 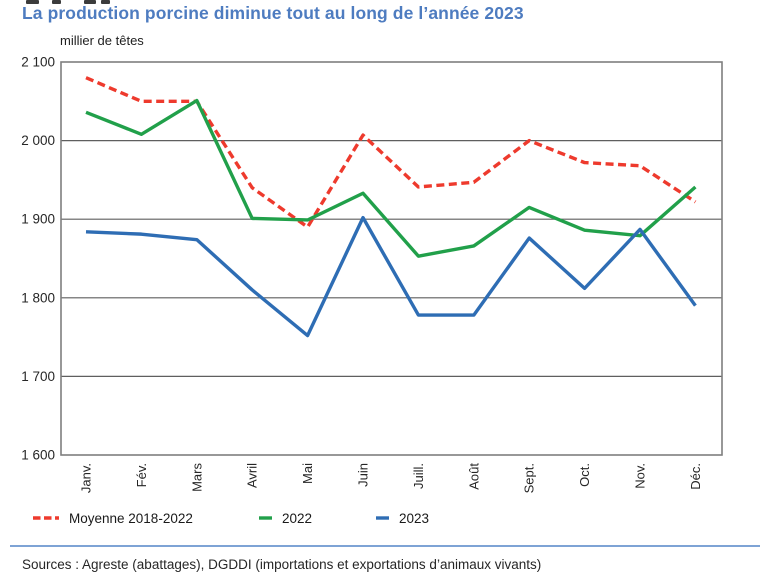 I want to click on legend-swatch-dashed-red, so click(x=46, y=518).